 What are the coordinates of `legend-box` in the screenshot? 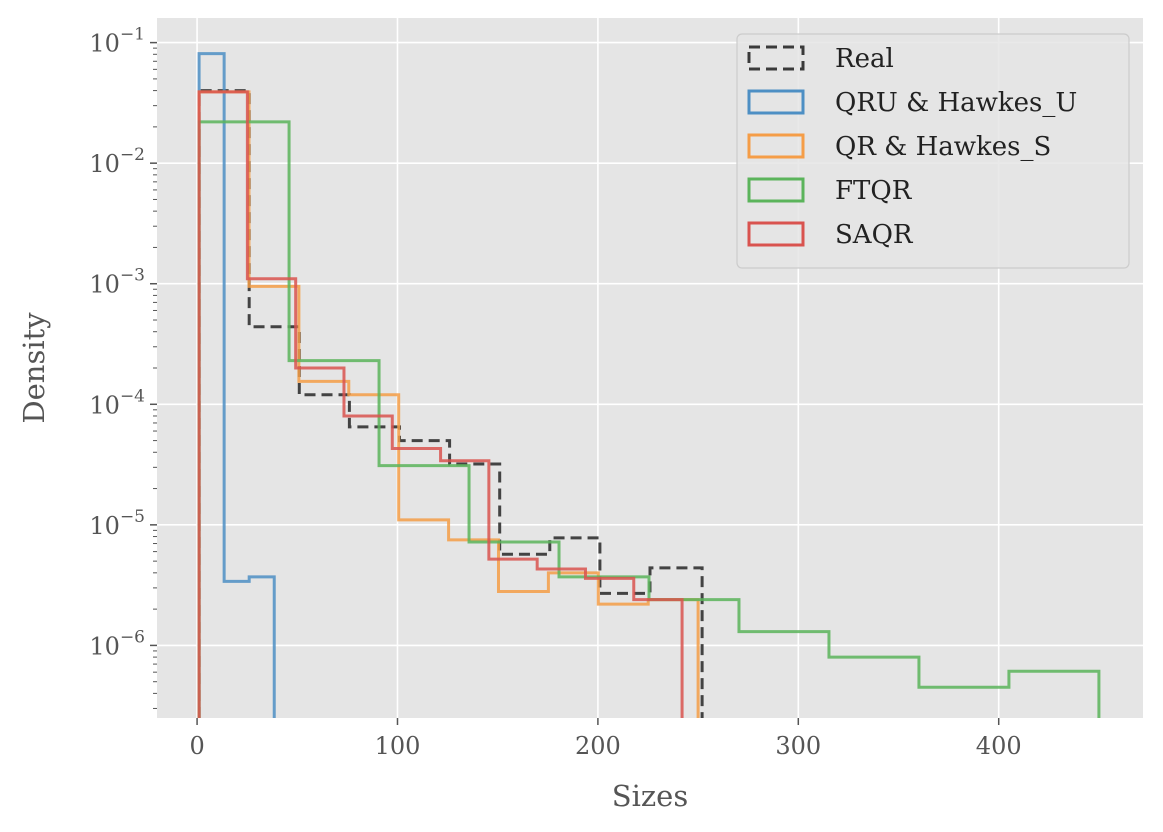 It's located at (933, 151).